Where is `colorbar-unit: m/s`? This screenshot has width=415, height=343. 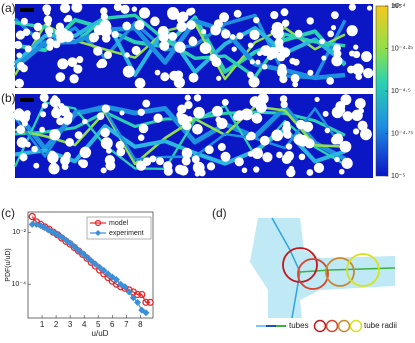 colorbar-unit: m/s is located at coordinates (397, 7).